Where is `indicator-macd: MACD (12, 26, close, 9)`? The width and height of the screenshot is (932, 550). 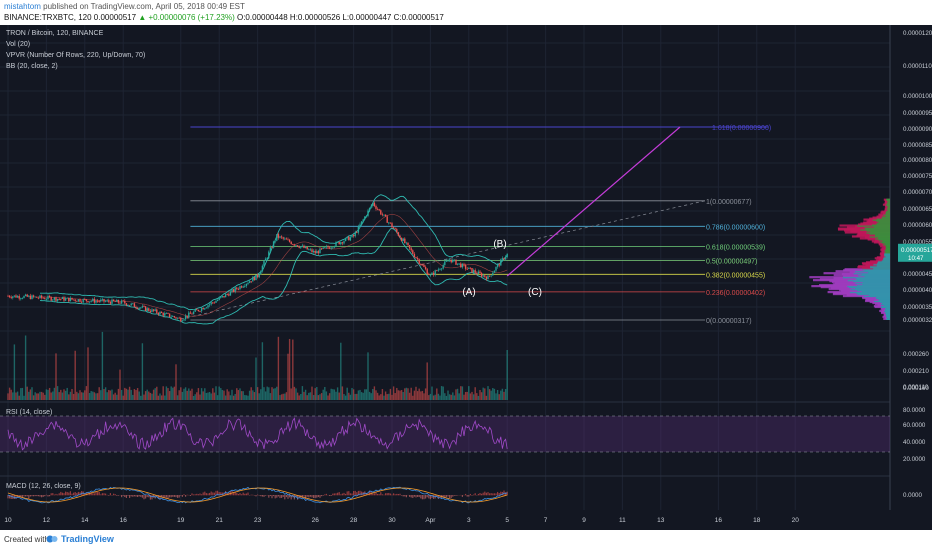 indicator-macd: MACD (12, 26, close, 9) is located at coordinates (43, 486).